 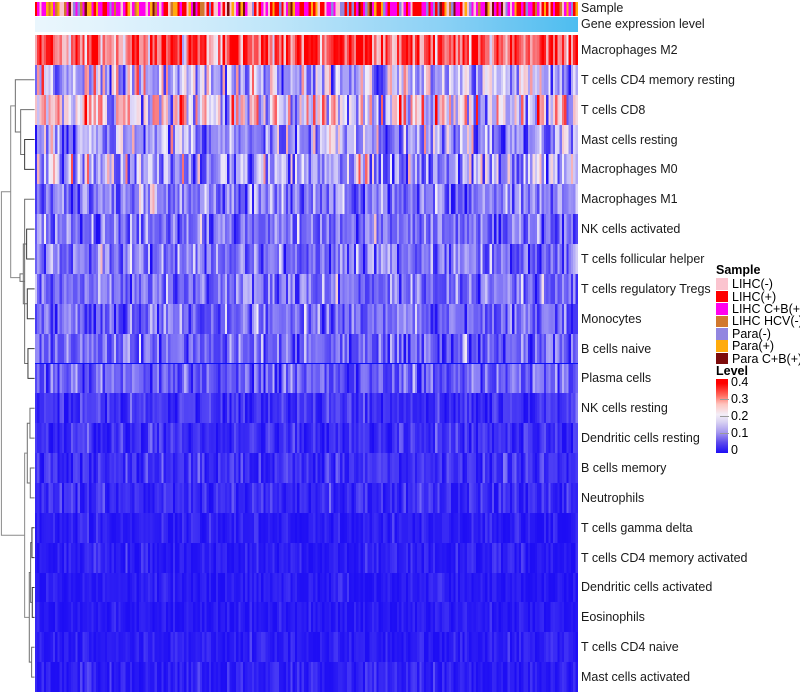 What do you see at coordinates (734, 450) in the screenshot?
I see `level-tick-label: 0` at bounding box center [734, 450].